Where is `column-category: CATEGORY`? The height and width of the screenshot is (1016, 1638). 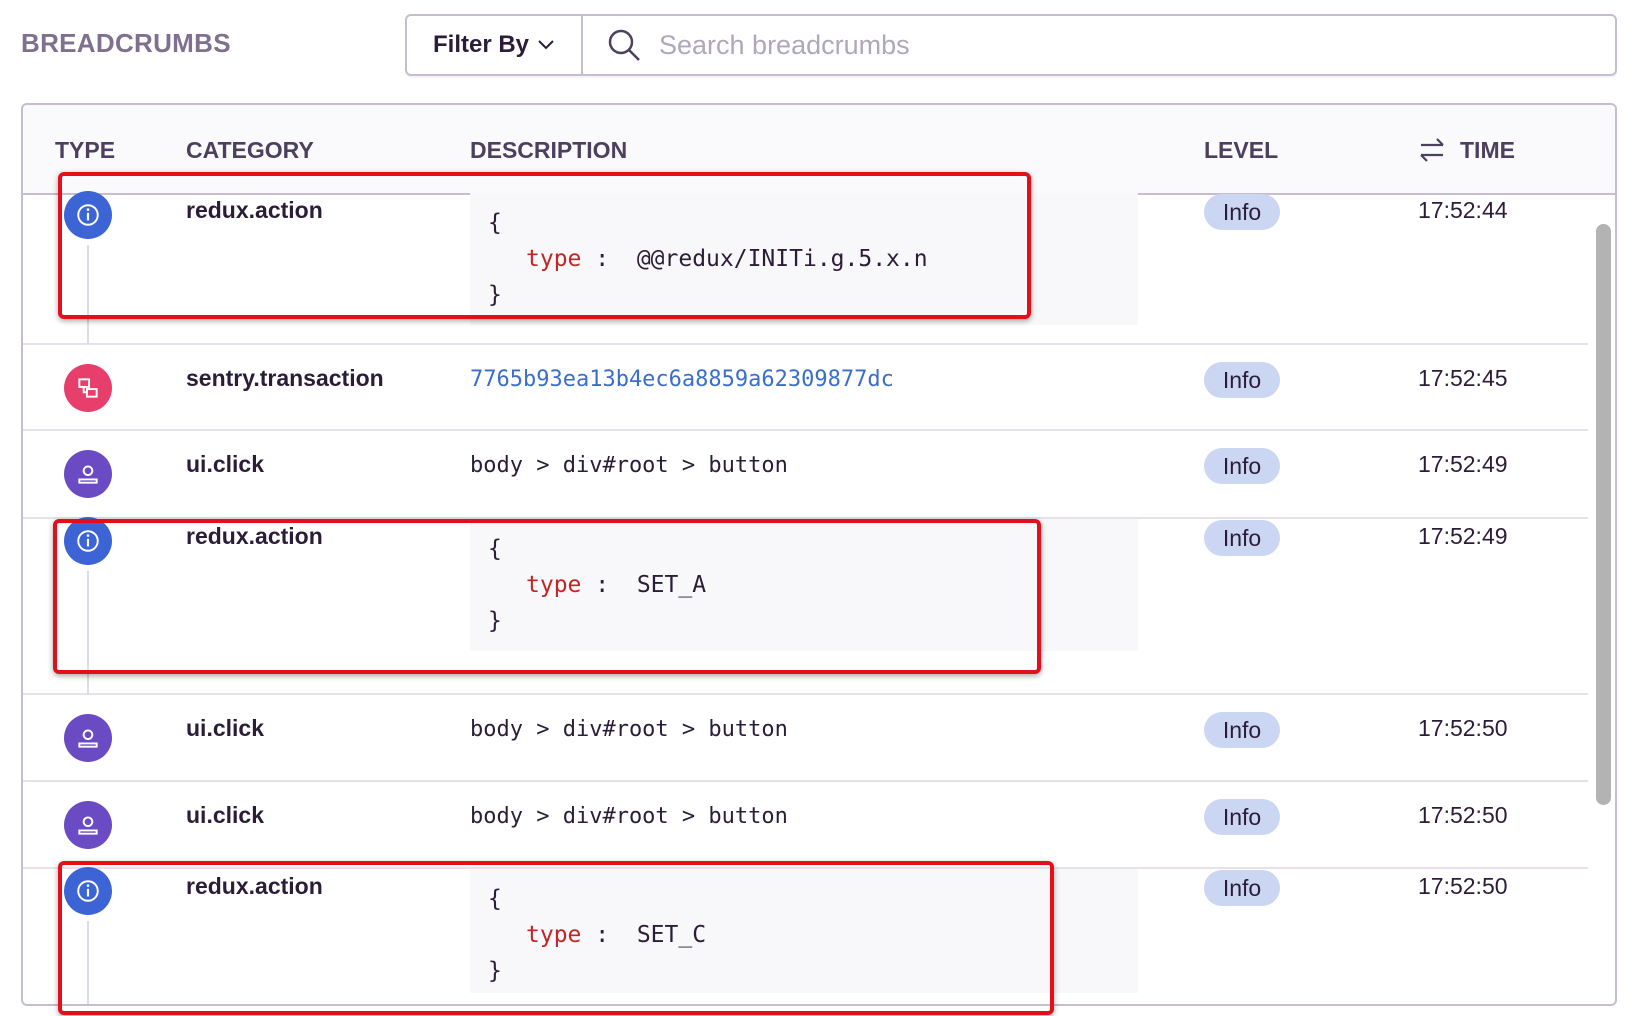
column-category: CATEGORY is located at coordinates (250, 150).